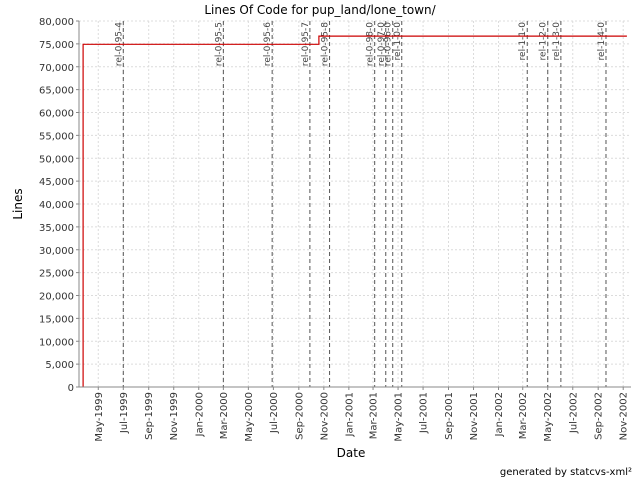  What do you see at coordinates (56, 251) in the screenshot?
I see `y-tick-label: 30,000` at bounding box center [56, 251].